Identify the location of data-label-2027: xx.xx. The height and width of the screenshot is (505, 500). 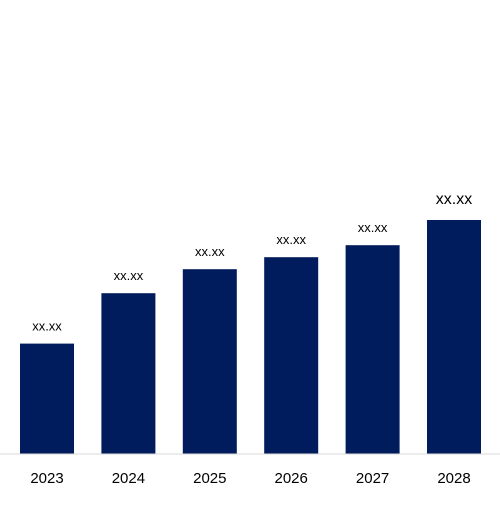
(373, 227).